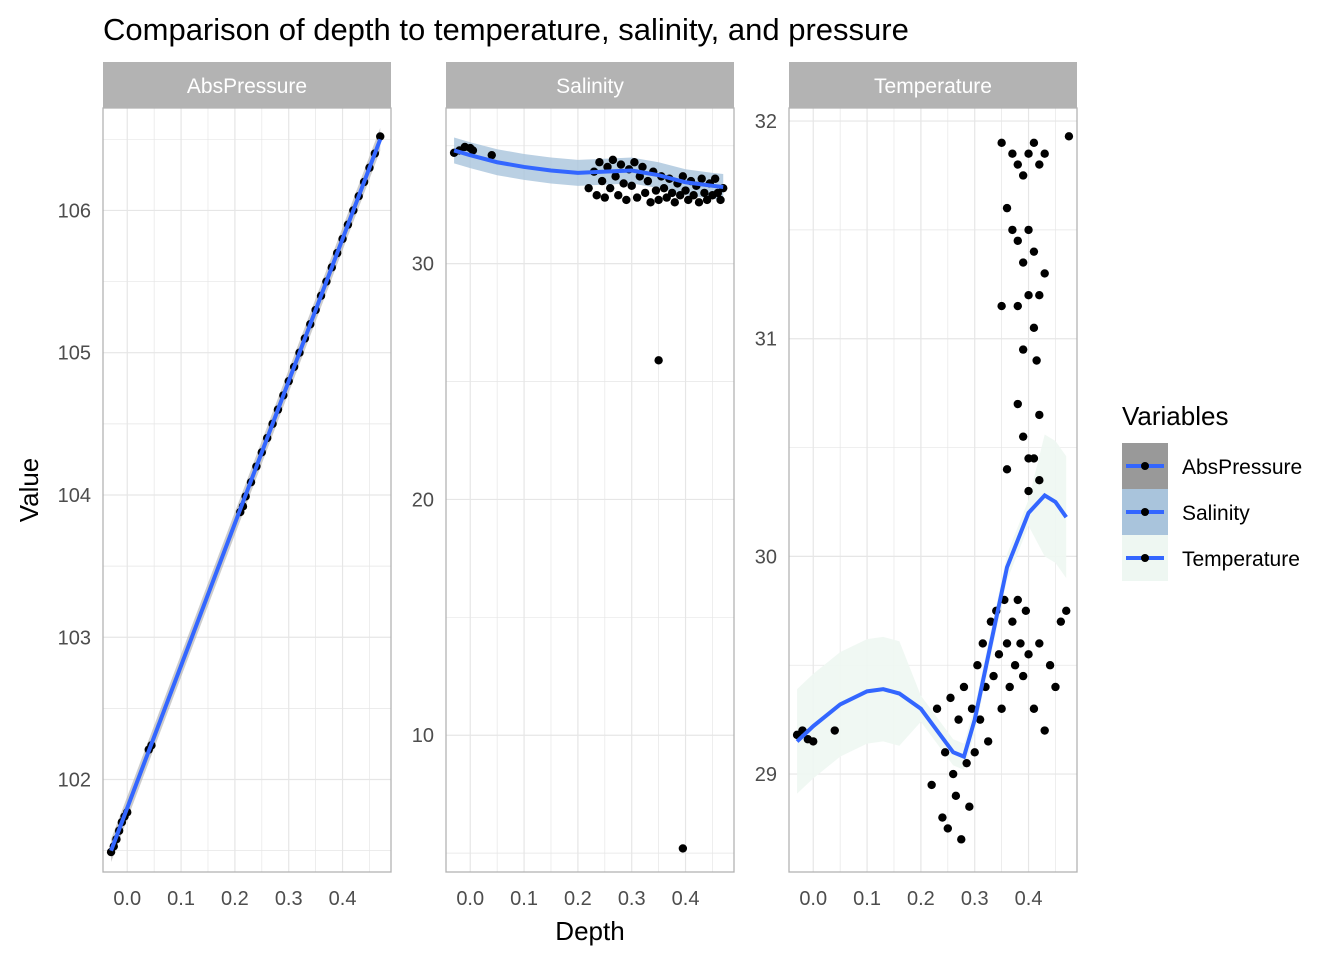  I want to click on legend-label: Temperature, so click(1241, 559).